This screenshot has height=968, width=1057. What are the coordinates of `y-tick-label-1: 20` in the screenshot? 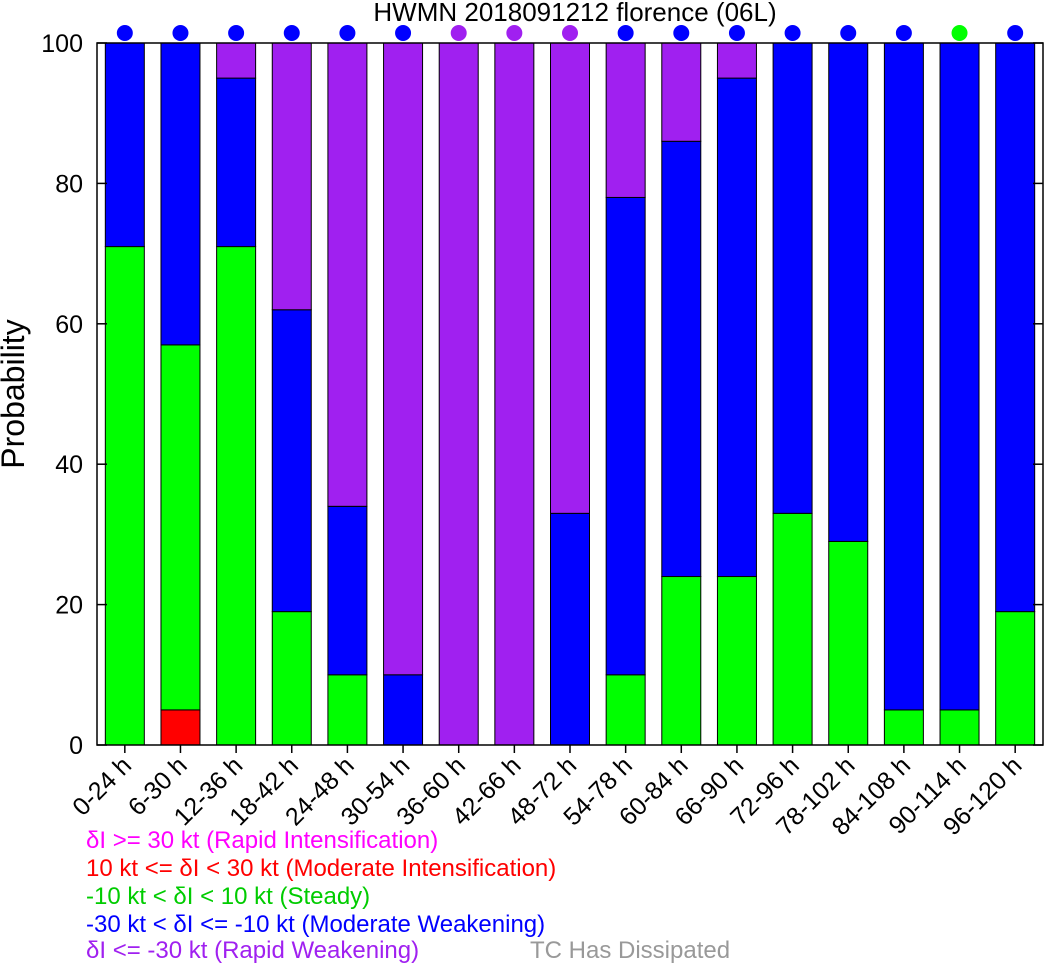 It's located at (69, 606).